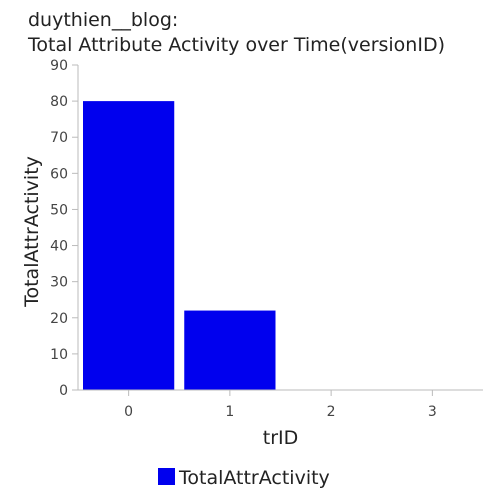 The width and height of the screenshot is (500, 500). What do you see at coordinates (59, 174) in the screenshot?
I see `y-tick-label: 60` at bounding box center [59, 174].